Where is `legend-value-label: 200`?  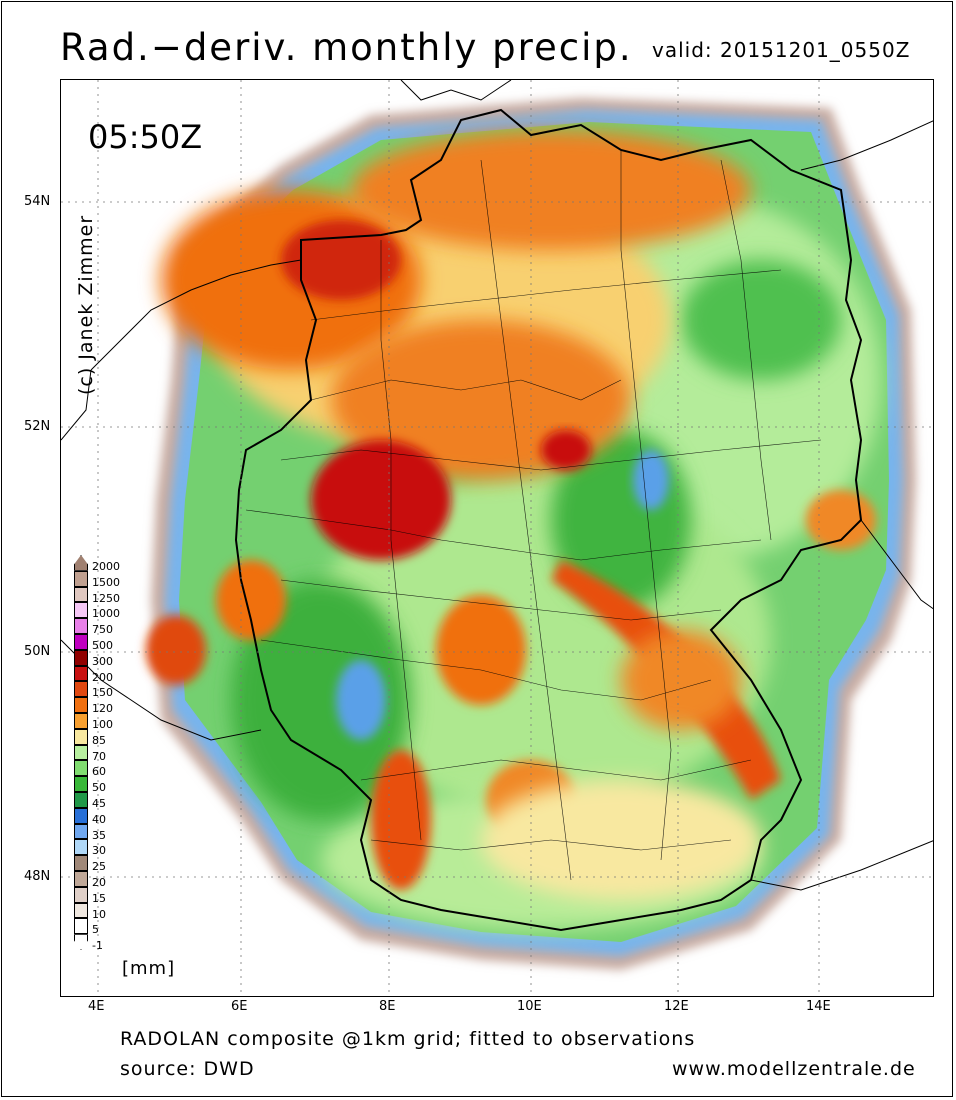
legend-value-label: 200 is located at coordinates (102, 677).